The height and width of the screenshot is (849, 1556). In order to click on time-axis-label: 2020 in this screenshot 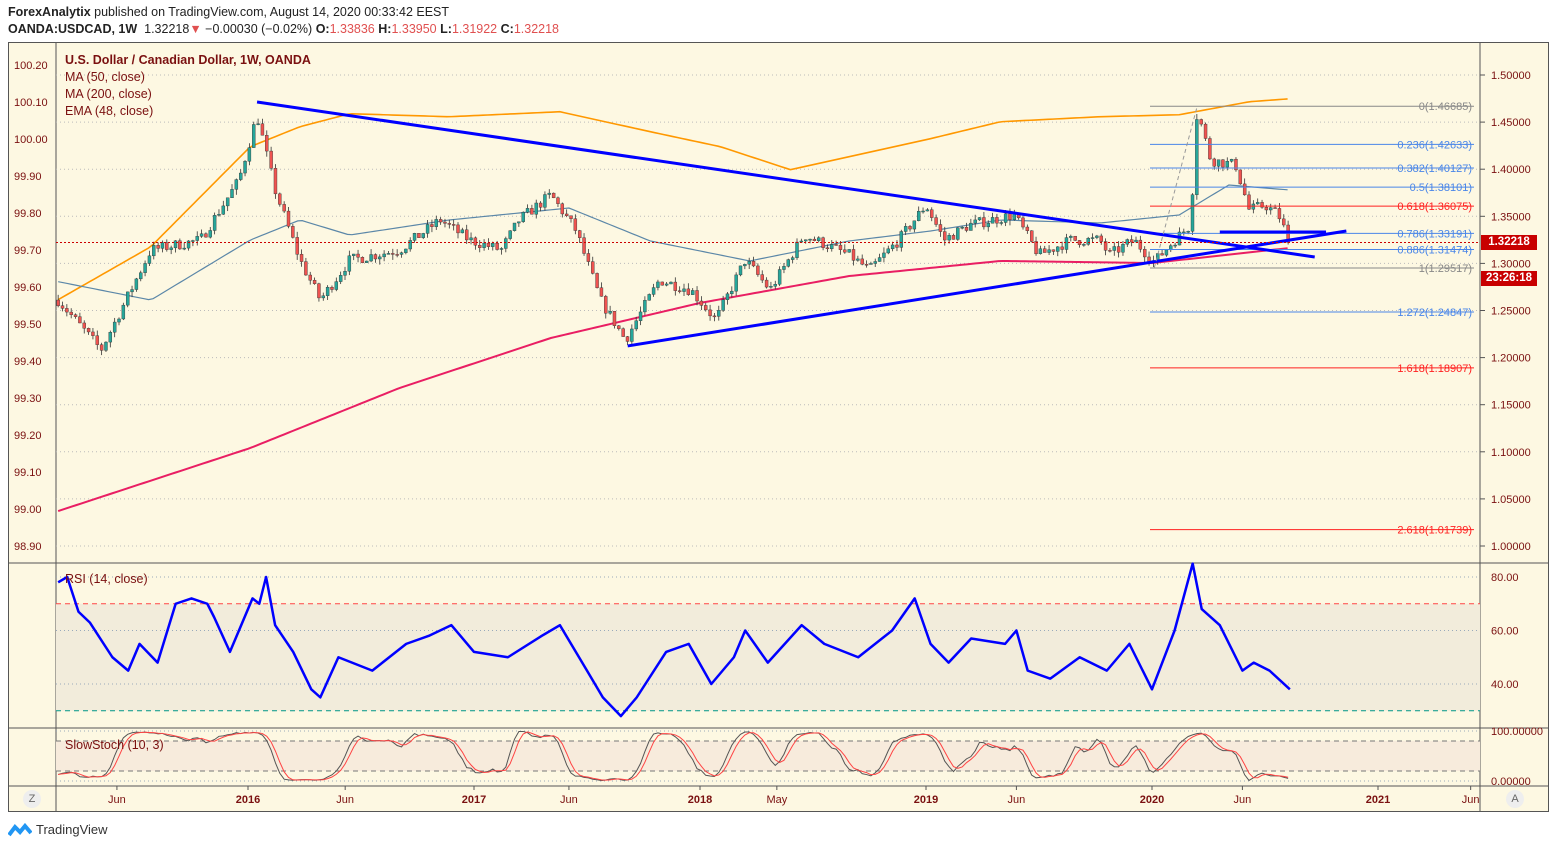, I will do `click(1152, 800)`.